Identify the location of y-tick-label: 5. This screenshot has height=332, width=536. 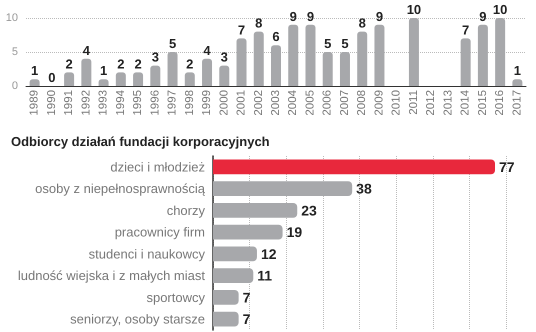
(15, 52).